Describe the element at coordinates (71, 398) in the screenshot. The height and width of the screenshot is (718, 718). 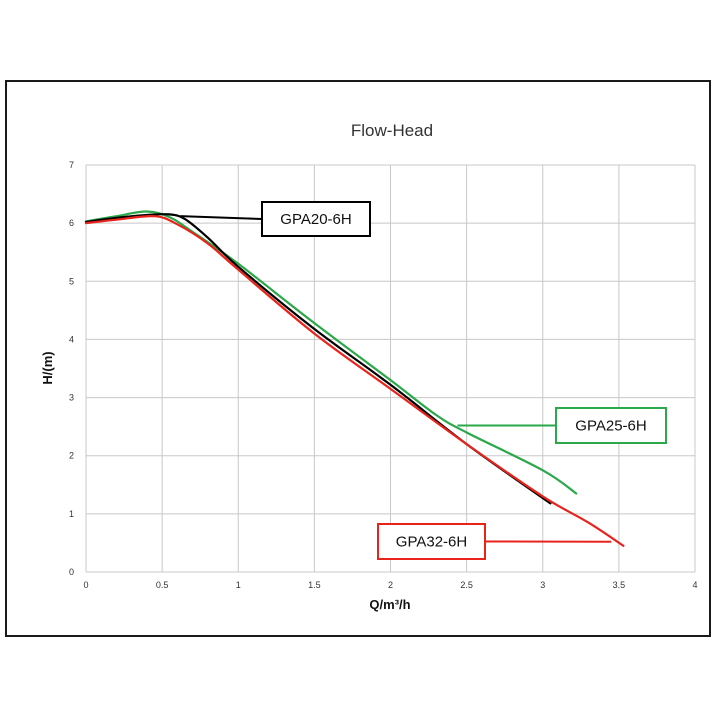
I see `y-tick-label: 3` at that location.